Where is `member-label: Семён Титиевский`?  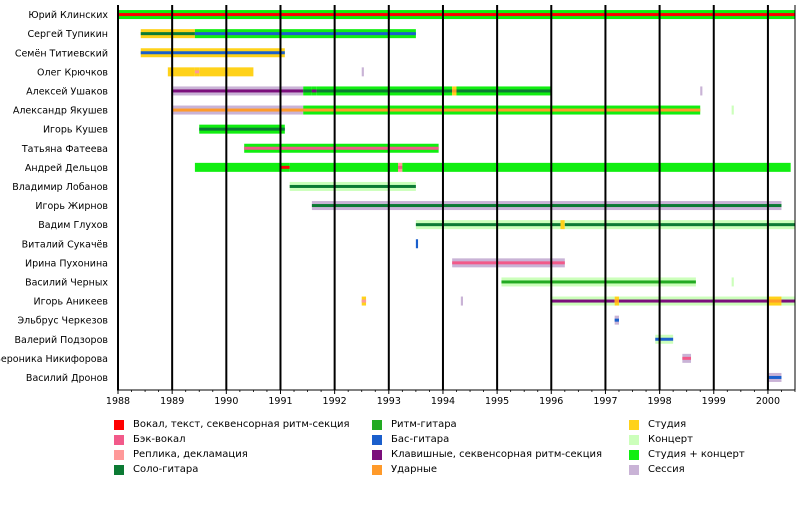 member-label: Семён Титиевский is located at coordinates (61, 53).